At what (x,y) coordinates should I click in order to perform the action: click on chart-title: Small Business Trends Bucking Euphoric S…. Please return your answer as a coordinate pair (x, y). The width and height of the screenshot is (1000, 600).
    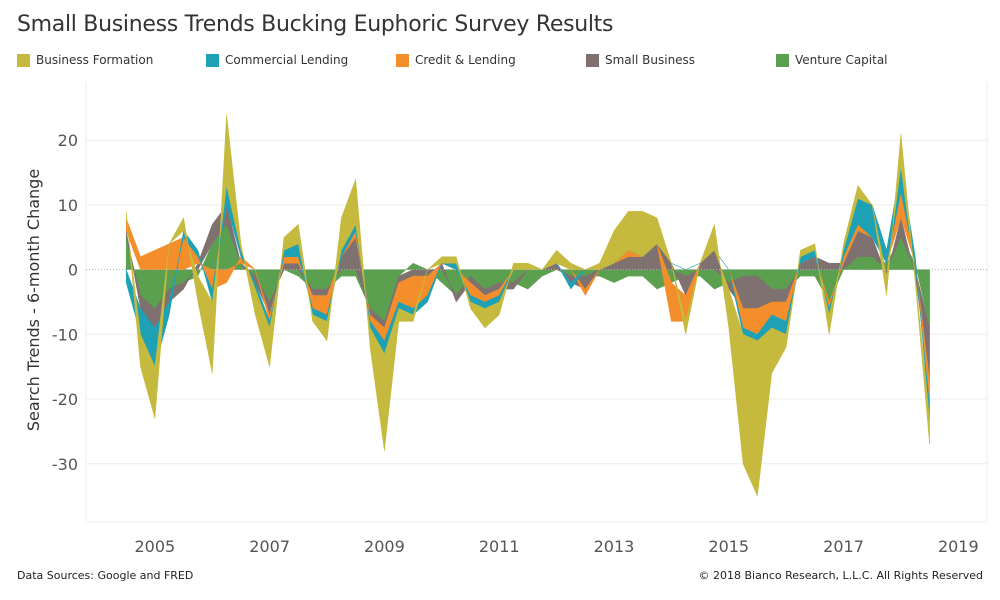
    Looking at the image, I should click on (315, 24).